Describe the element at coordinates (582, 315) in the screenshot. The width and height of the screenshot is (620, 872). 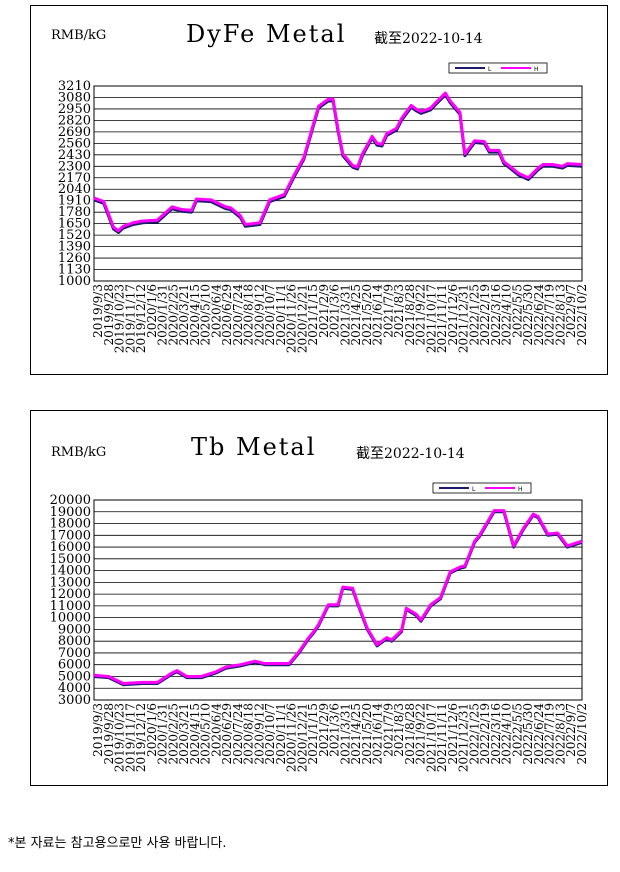
I see `dyfe-x-tick-label: 2022/10/2` at that location.